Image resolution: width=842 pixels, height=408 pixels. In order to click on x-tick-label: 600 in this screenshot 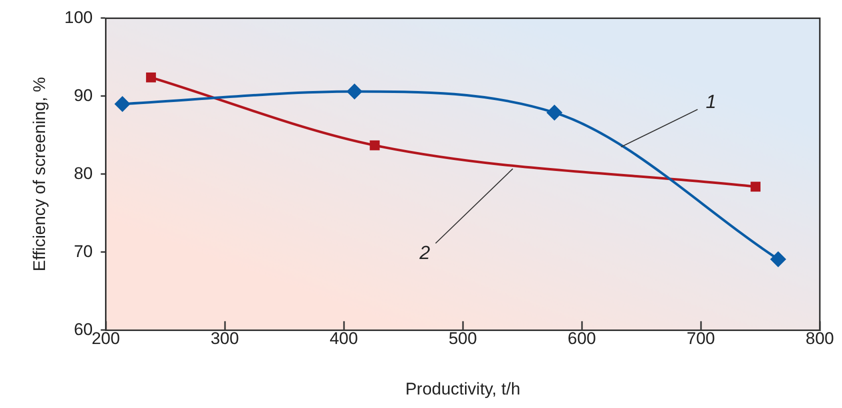, I will do `click(582, 338)`.